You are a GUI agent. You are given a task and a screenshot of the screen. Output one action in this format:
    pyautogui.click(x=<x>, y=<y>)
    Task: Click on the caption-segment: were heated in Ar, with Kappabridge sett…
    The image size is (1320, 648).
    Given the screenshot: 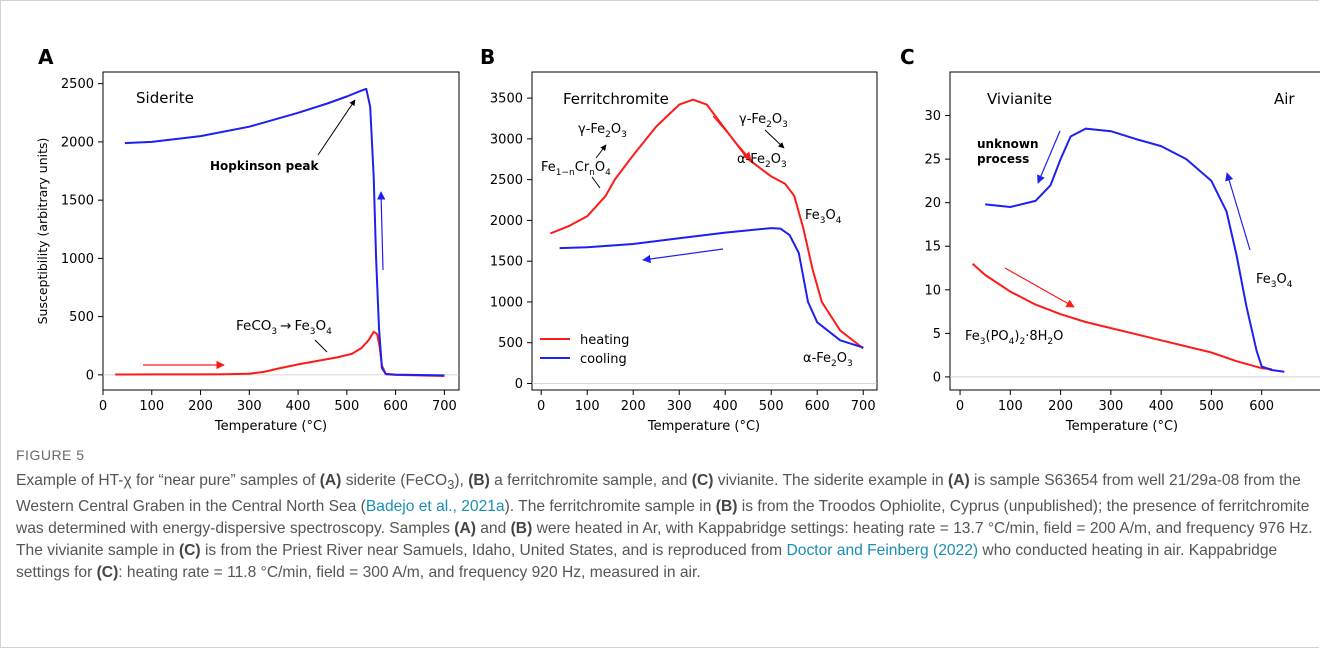 What is the action you would take?
    pyautogui.click(x=664, y=540)
    